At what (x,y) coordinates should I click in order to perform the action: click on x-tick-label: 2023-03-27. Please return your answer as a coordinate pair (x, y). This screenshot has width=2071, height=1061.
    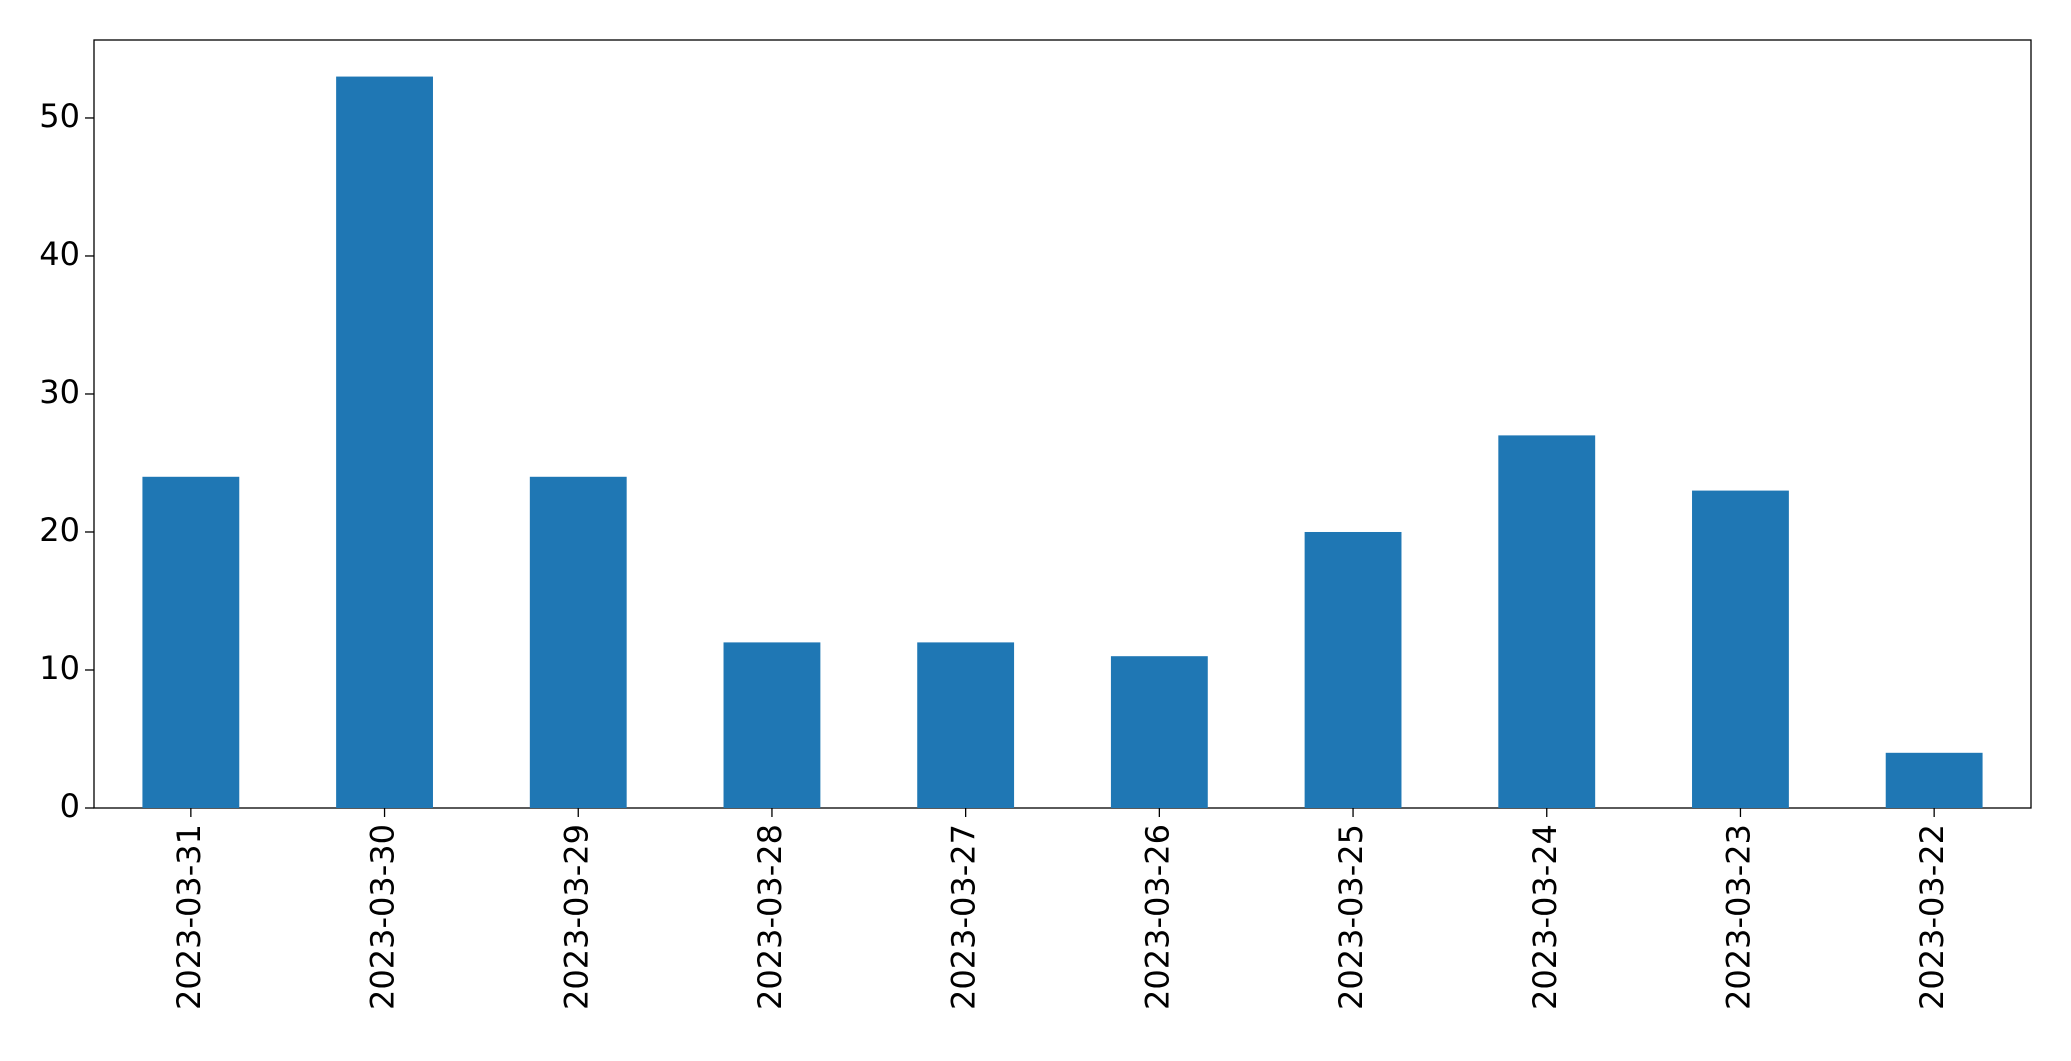
    Looking at the image, I should click on (964, 917).